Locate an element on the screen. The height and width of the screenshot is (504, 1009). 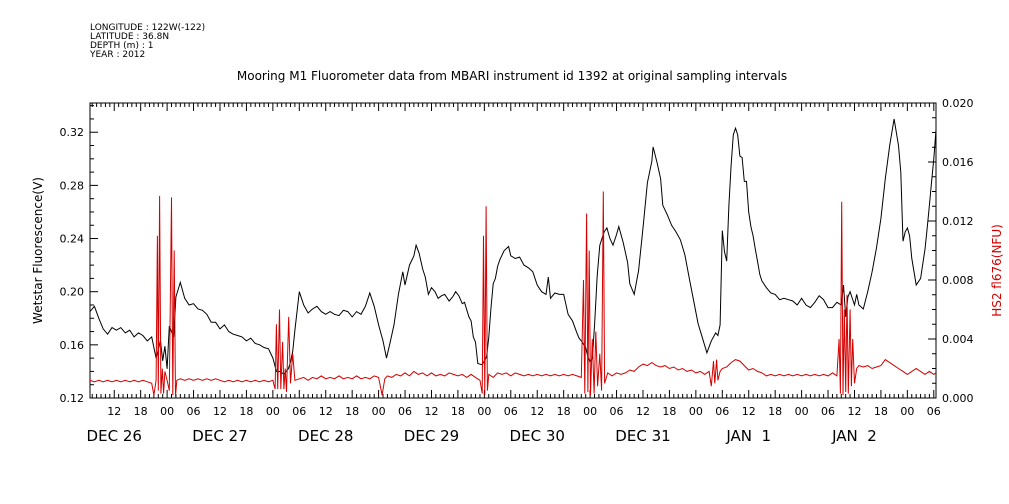
x-date-label: JAN 1 is located at coordinates (748, 436).